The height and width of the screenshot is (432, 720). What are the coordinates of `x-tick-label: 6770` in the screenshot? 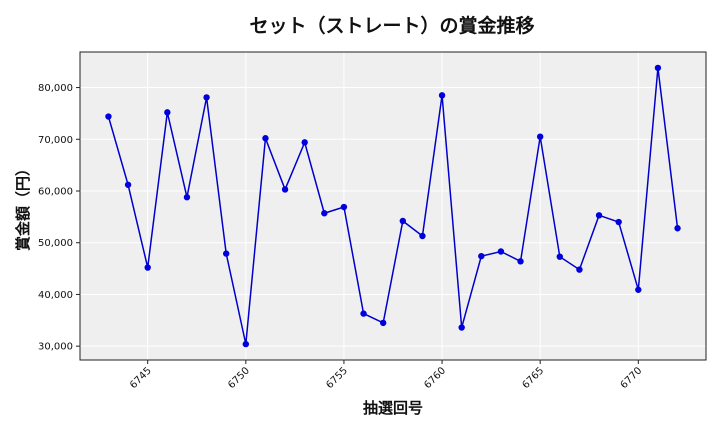 It's located at (632, 378).